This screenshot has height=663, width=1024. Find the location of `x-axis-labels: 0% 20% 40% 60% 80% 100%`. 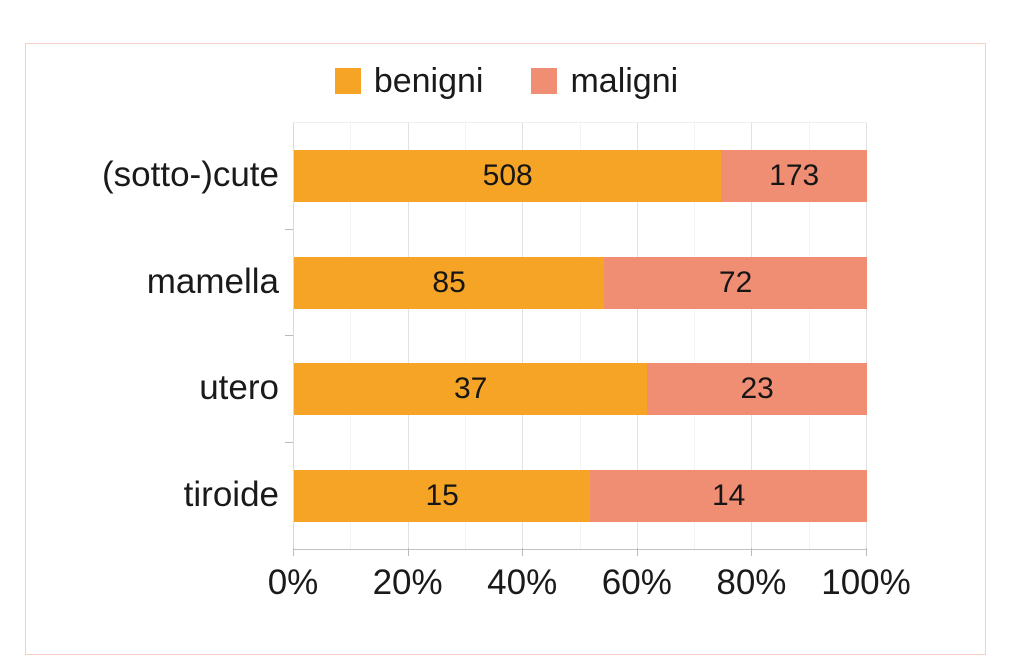

x-axis-labels: 0% 20% 40% 60% 80% 100% is located at coordinates (512, 586).